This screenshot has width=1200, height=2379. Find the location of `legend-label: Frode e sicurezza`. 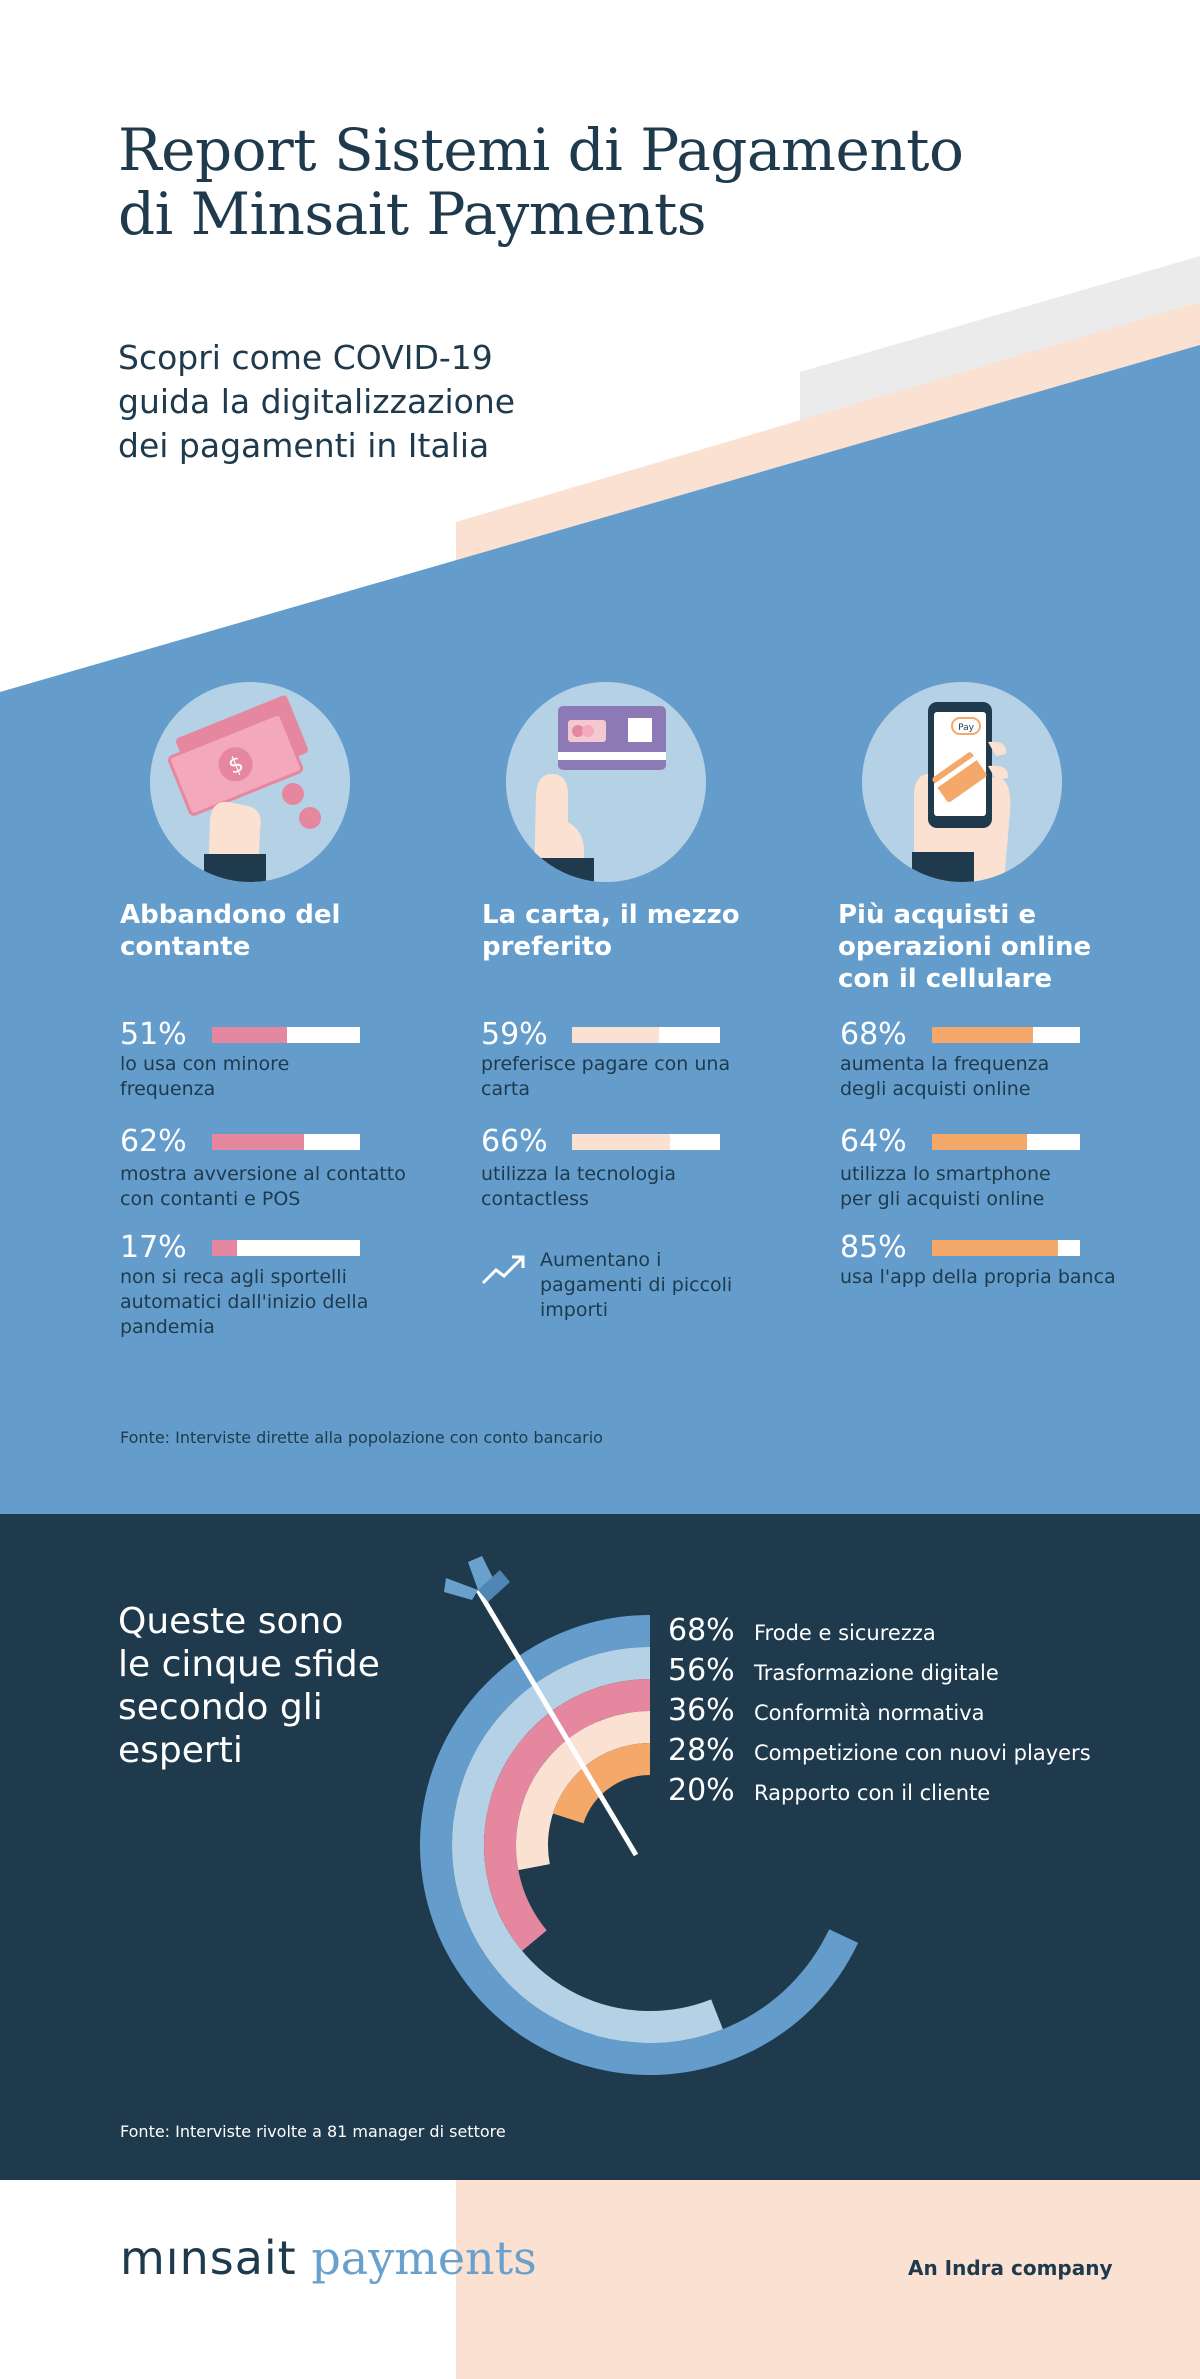

legend-label: Frode e sicurezza is located at coordinates (845, 1633).